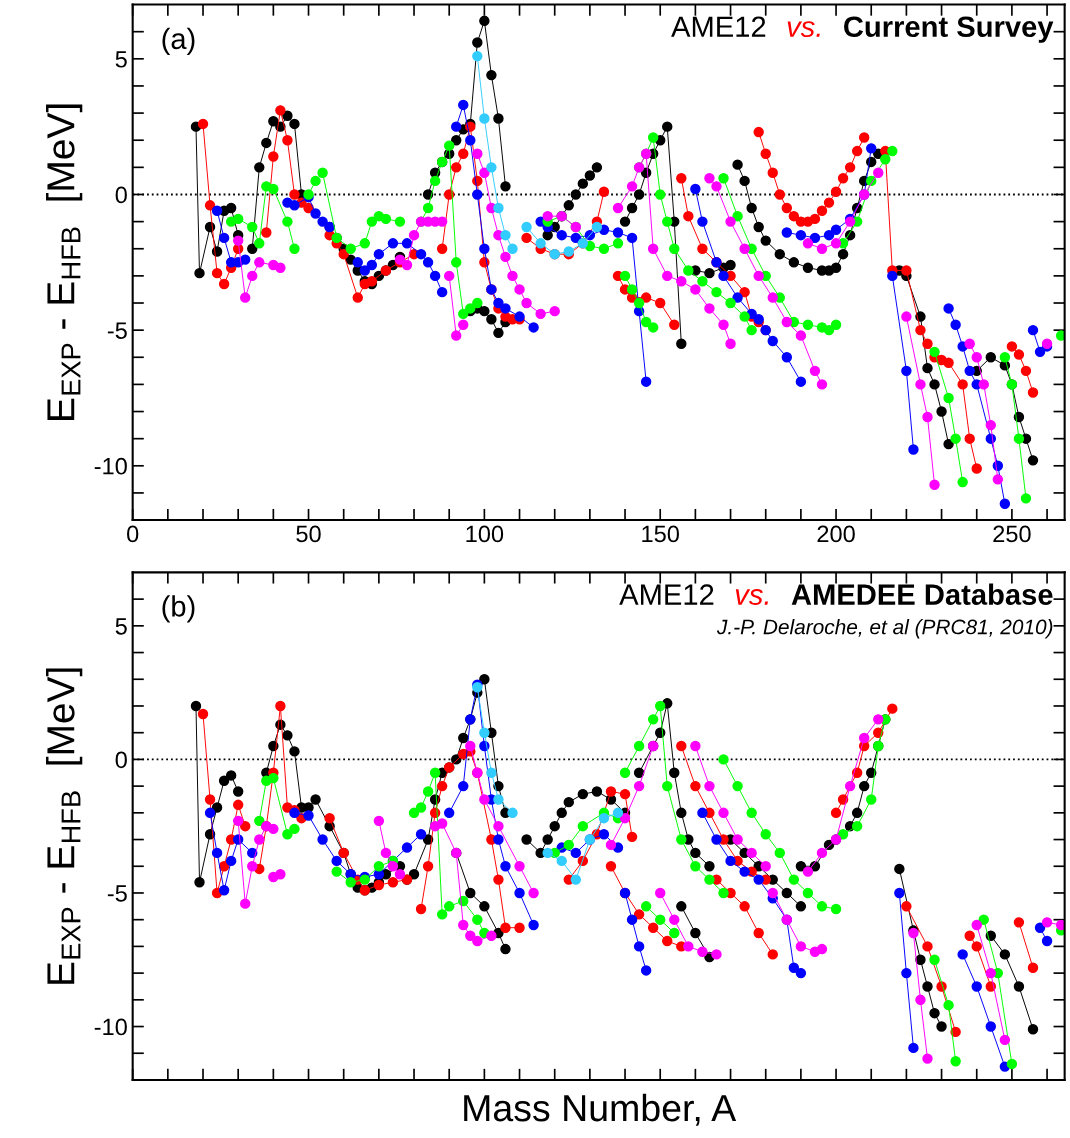 Image resolution: width=1070 pixels, height=1138 pixels. I want to click on x-axis-title: Mass Number, A, so click(600, 1109).